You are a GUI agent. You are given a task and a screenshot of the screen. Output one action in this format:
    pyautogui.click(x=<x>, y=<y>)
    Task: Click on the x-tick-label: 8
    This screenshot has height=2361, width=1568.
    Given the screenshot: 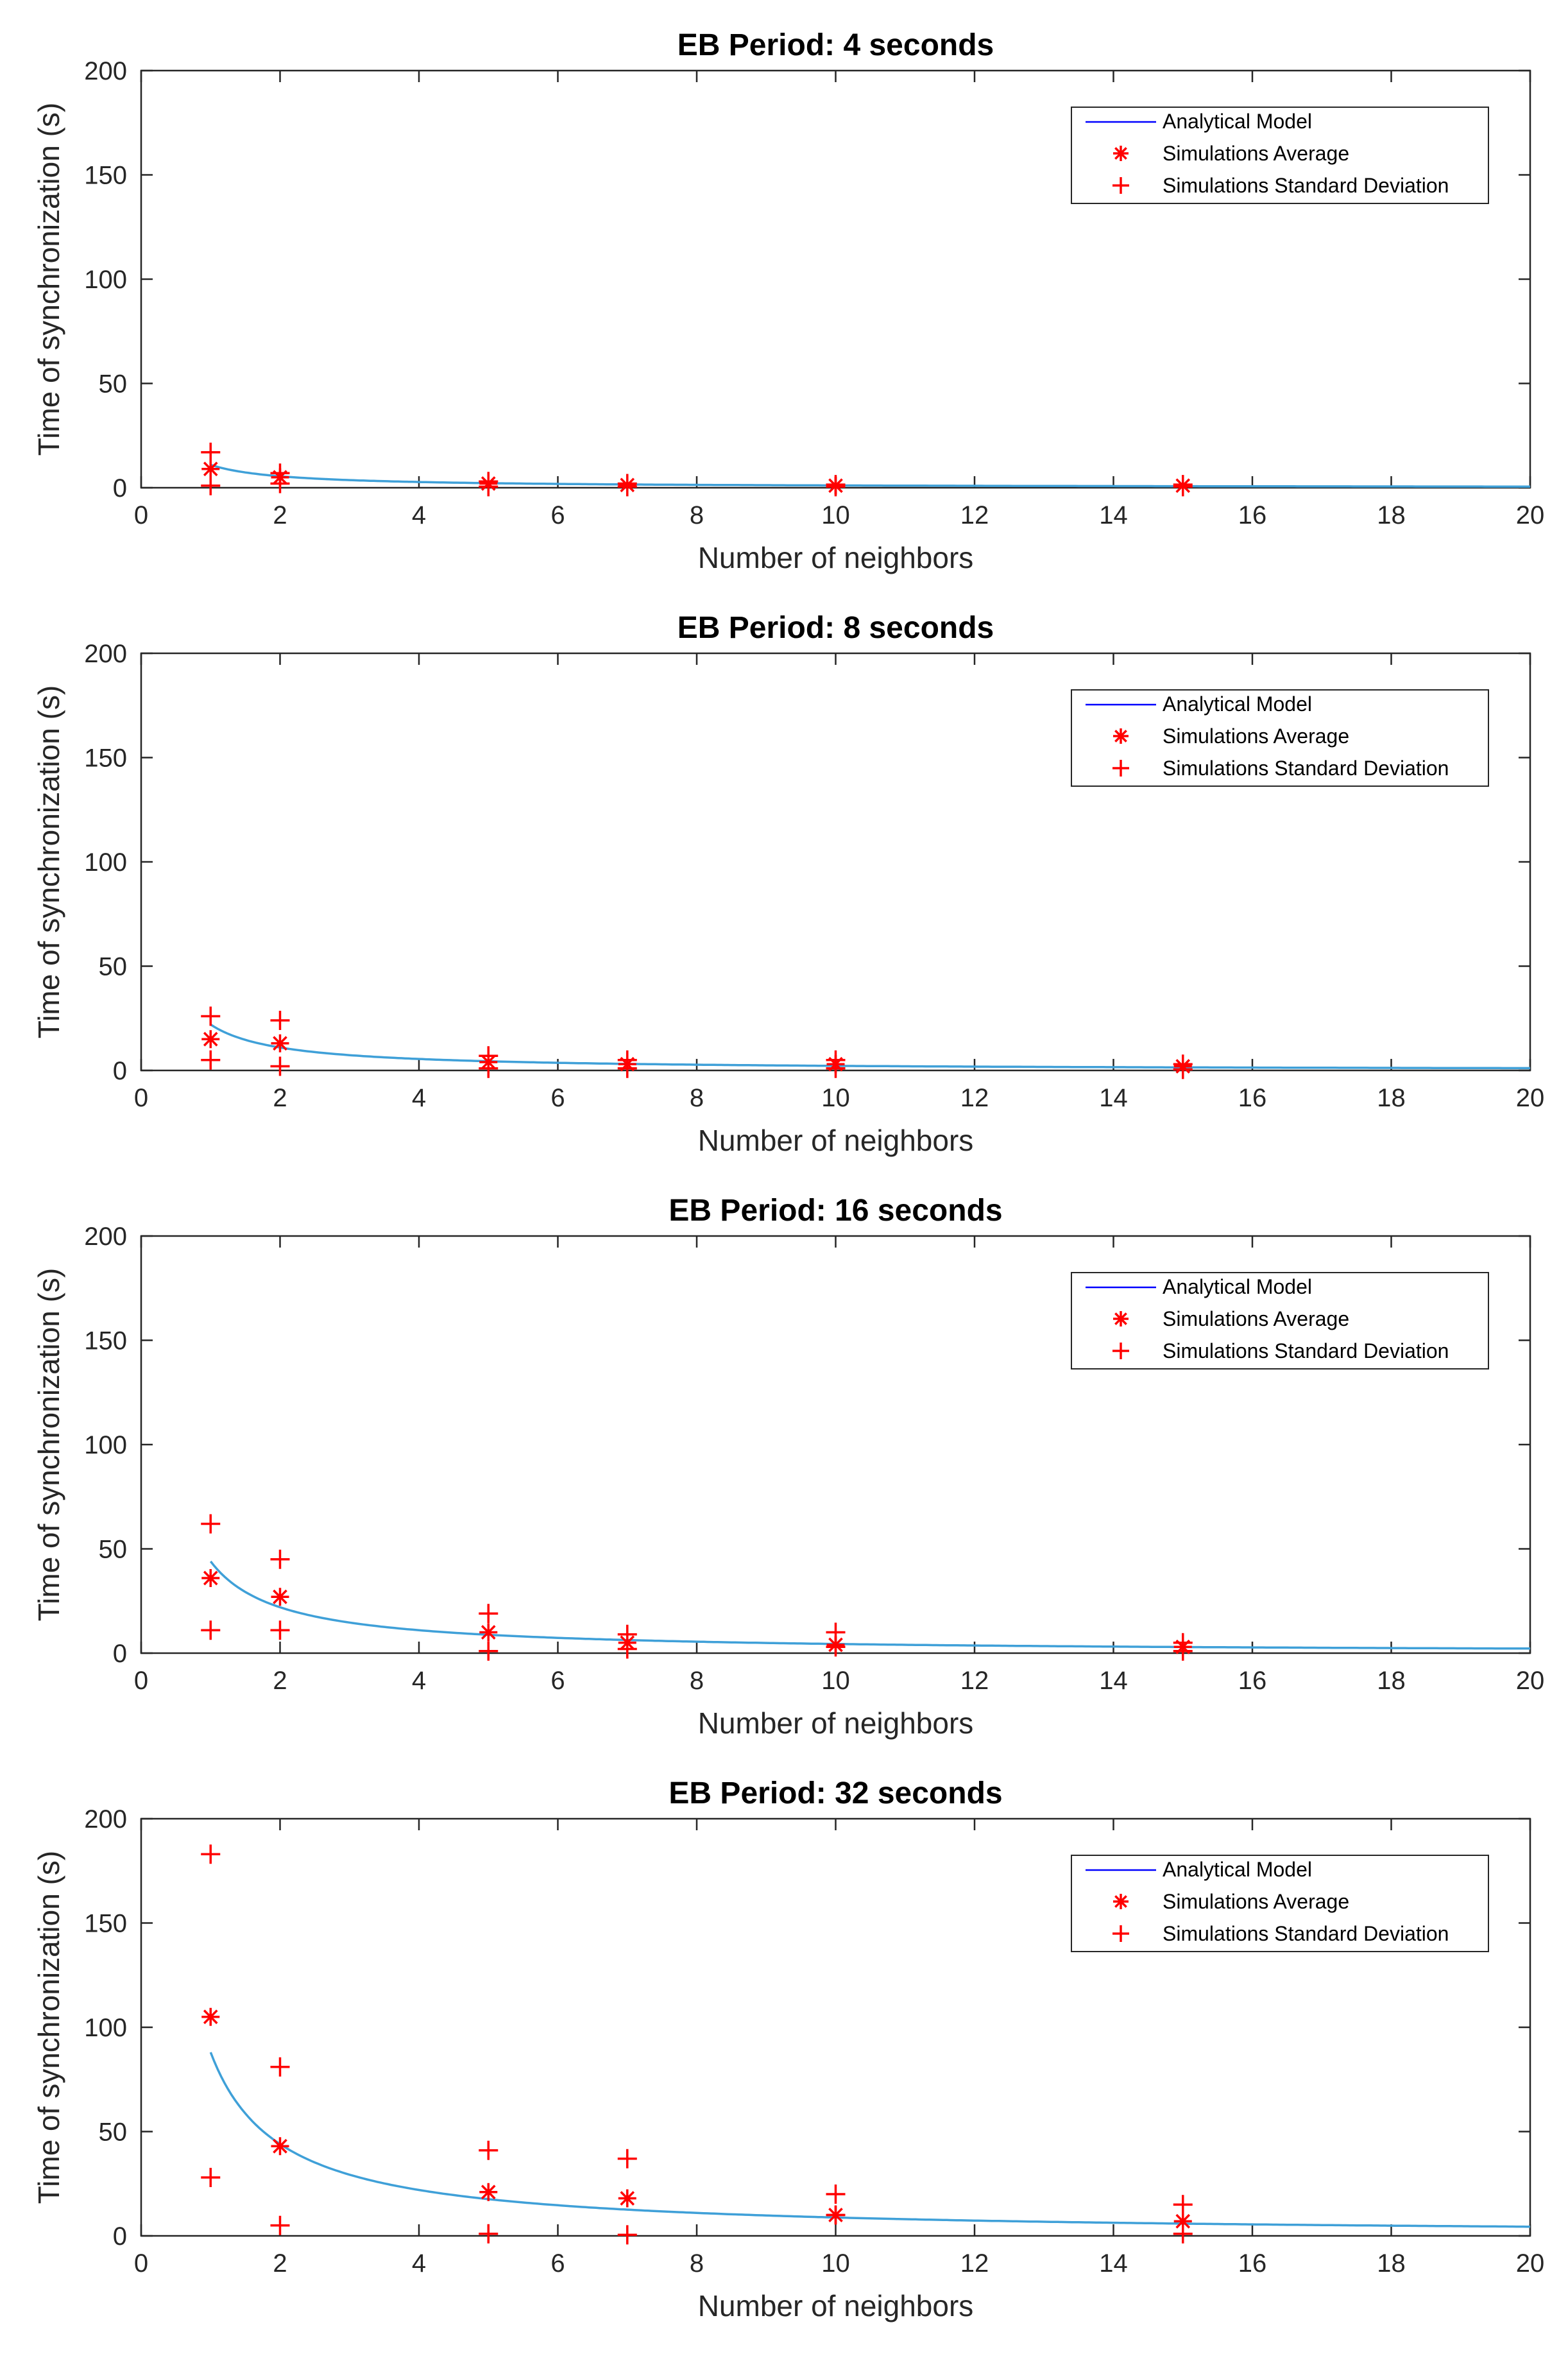 What is the action you would take?
    pyautogui.click(x=697, y=515)
    